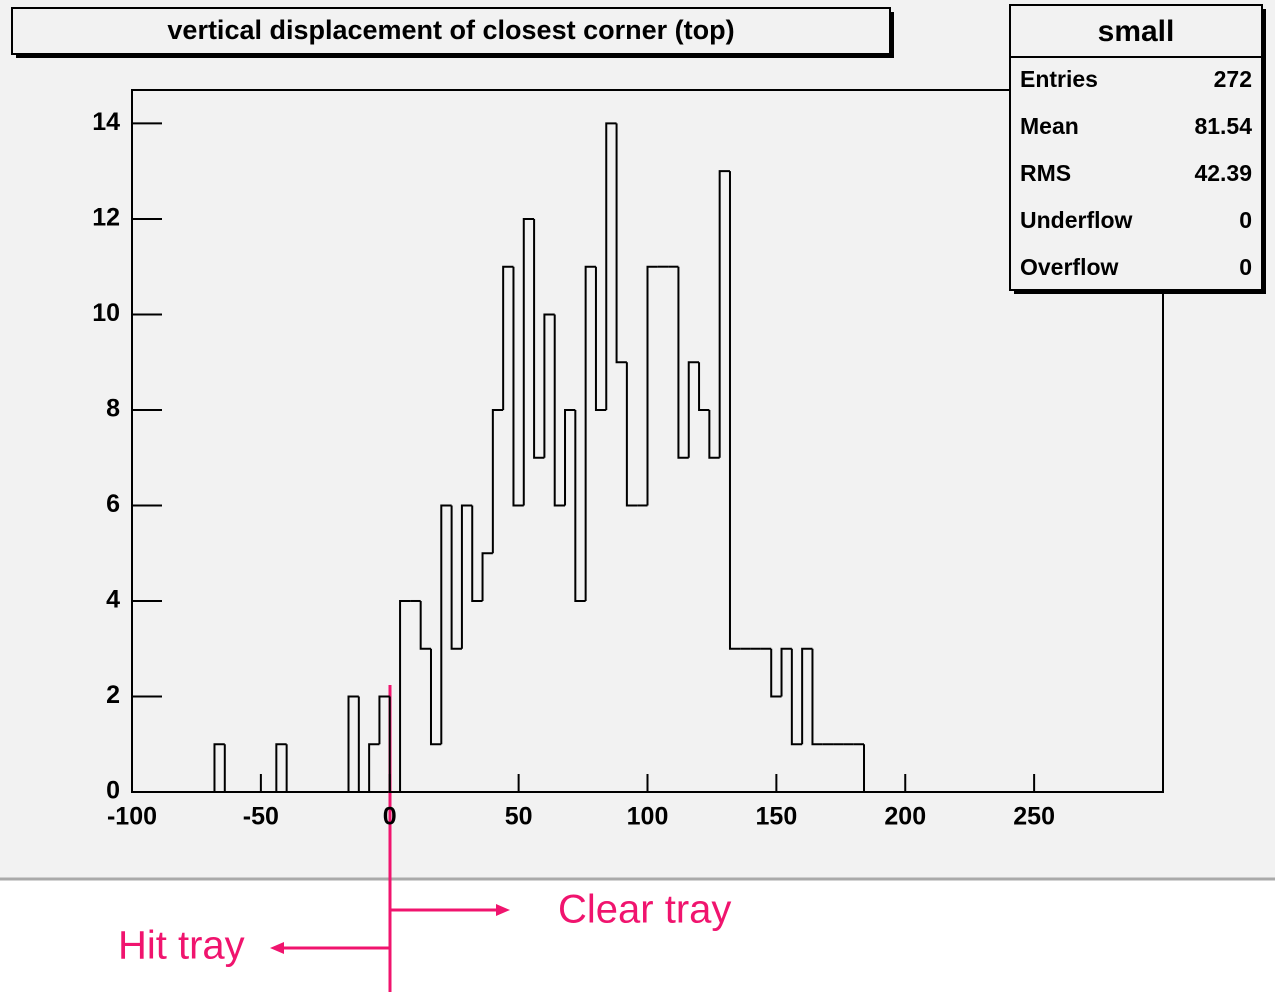  Describe the element at coordinates (1136, 31) in the screenshot. I see `stats-title: small` at that location.